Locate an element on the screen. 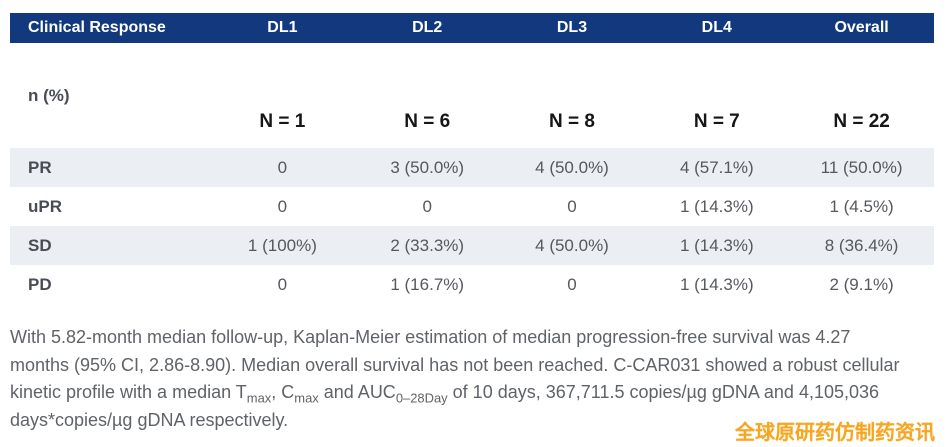 This screenshot has height=447, width=947. watermark-text: 全球原研药仿制药资讯 is located at coordinates (835, 433).